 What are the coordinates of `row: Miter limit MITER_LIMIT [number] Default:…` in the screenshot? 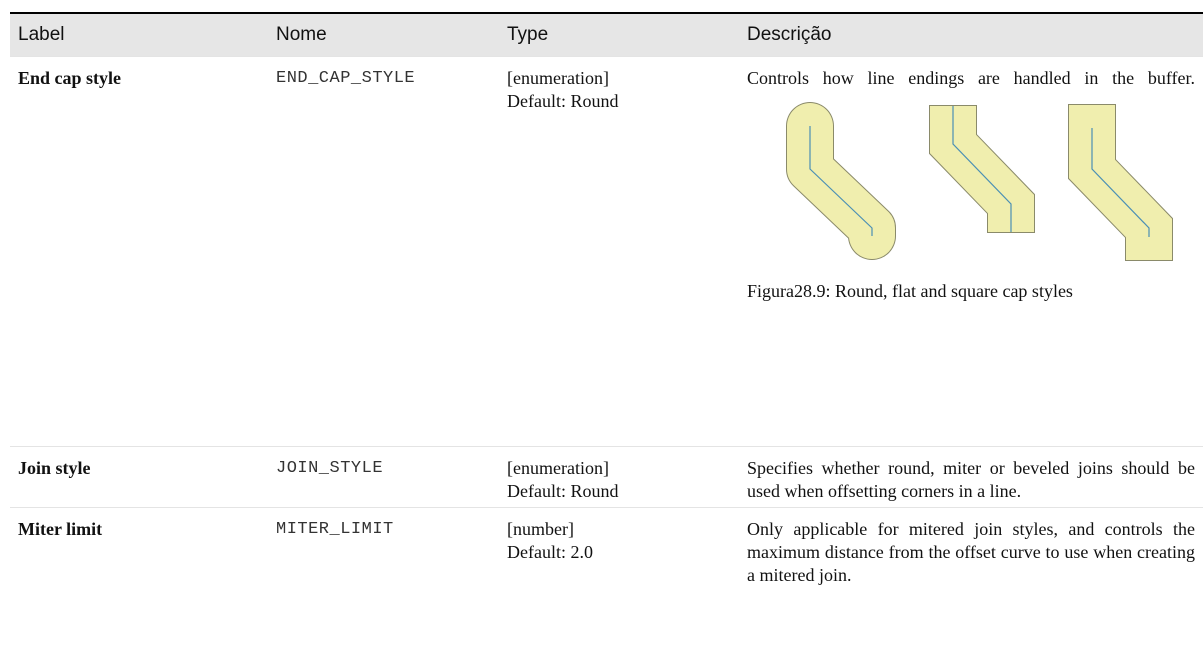 It's located at (606, 549).